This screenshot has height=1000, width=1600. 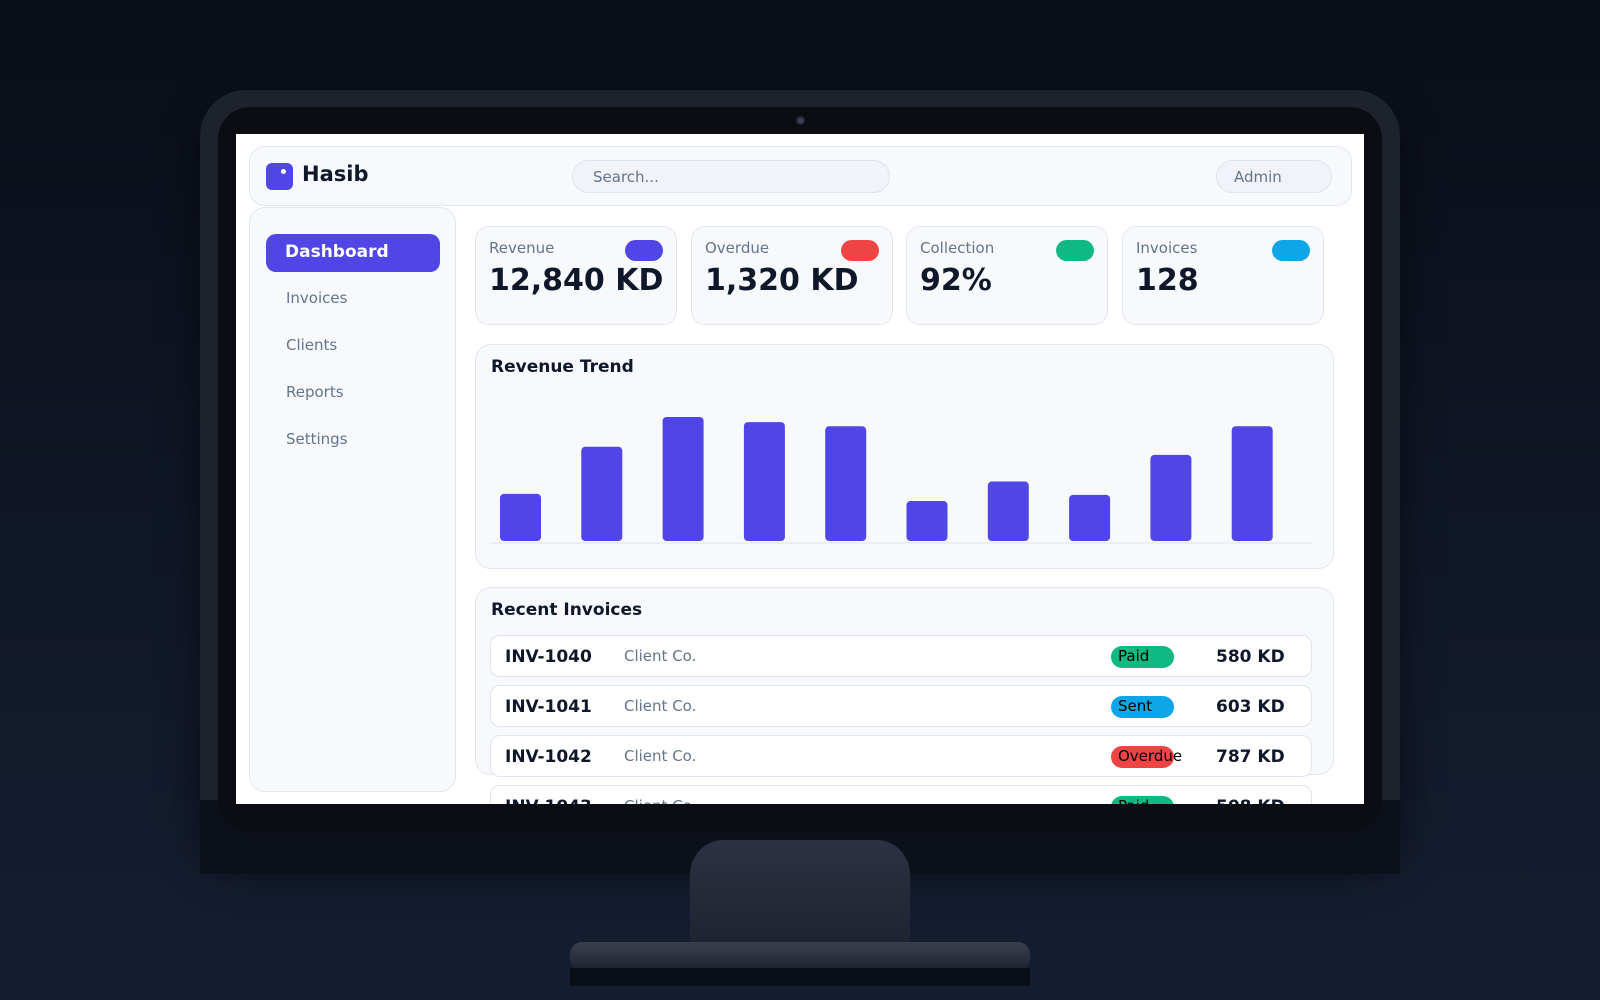 What do you see at coordinates (548, 657) in the screenshot?
I see `invoice-id: INV-1040` at bounding box center [548, 657].